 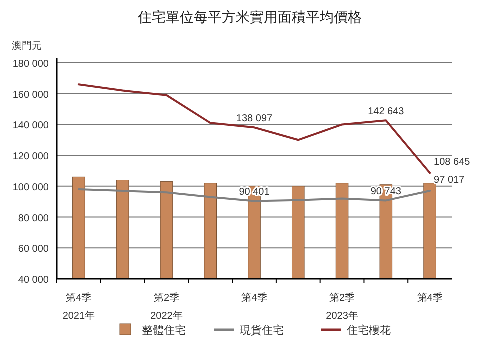 I want to click on legend-label: 整體住宅, so click(x=164, y=330).